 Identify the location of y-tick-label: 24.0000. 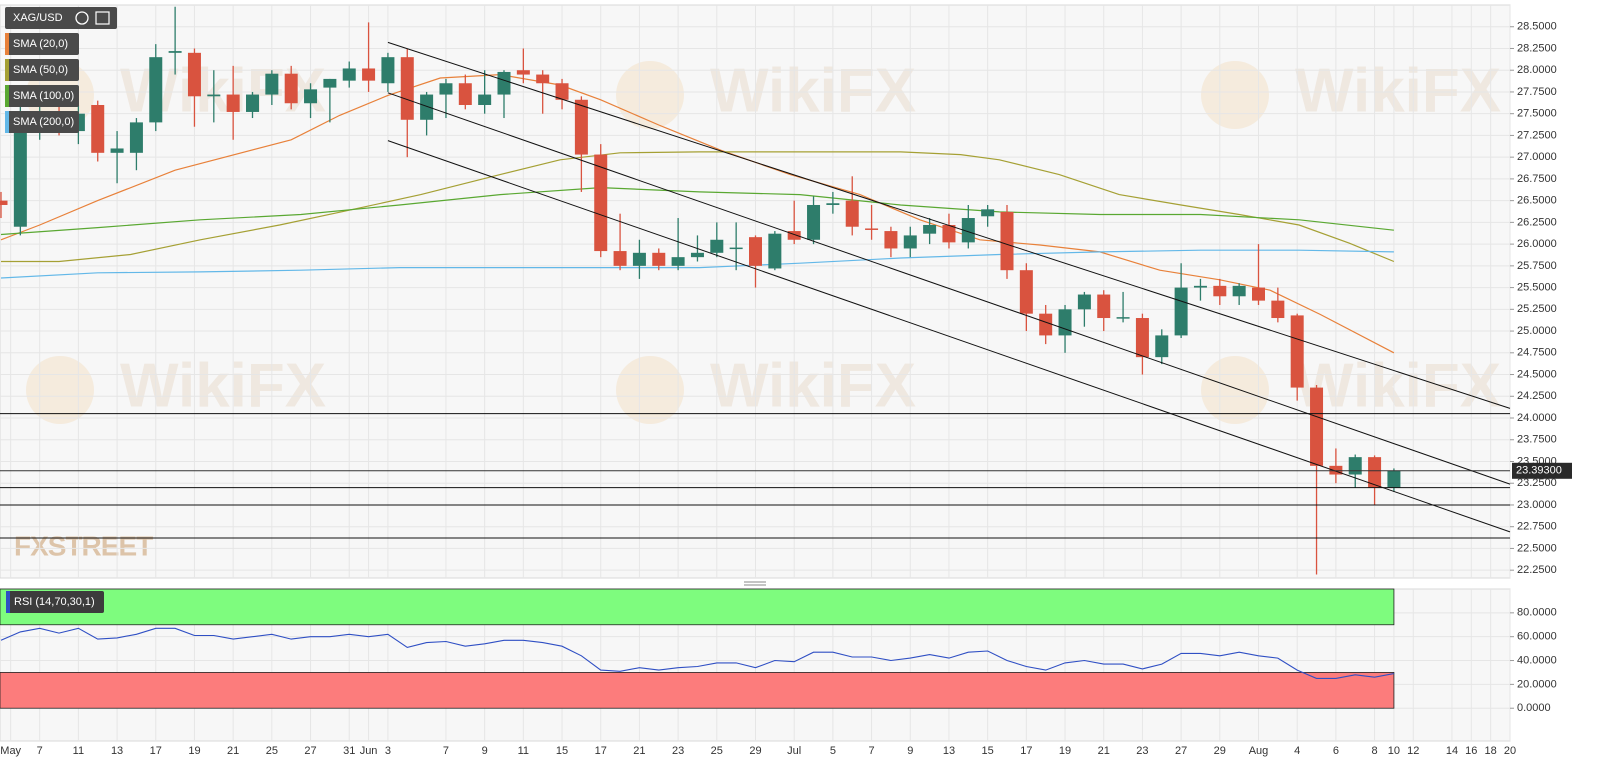
(1537, 418).